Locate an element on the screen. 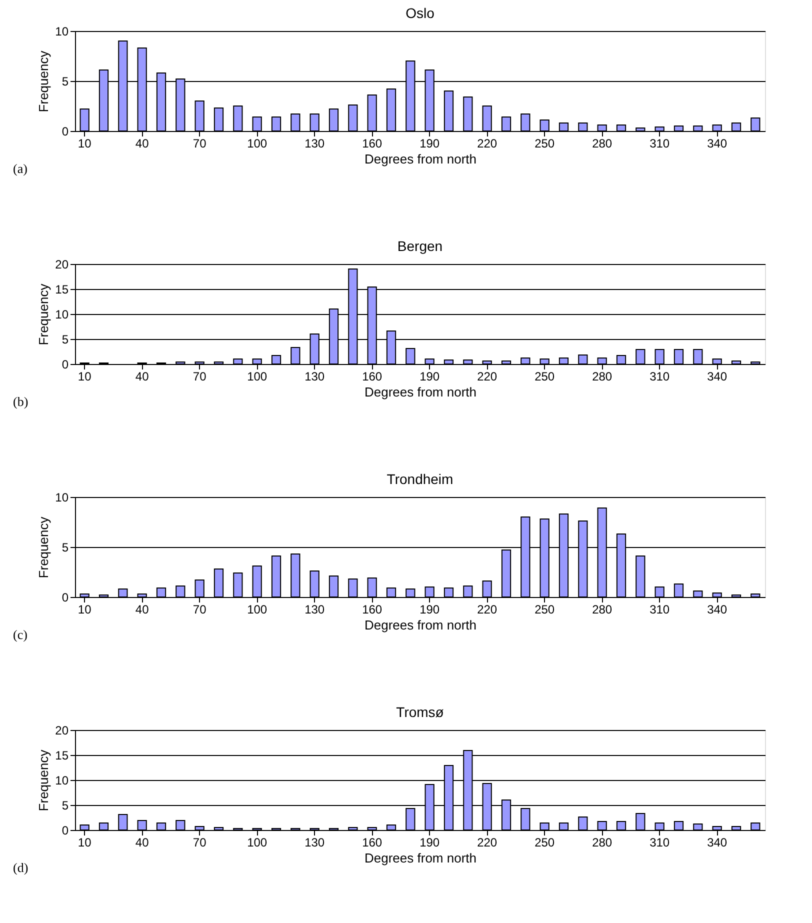 Image resolution: width=812 pixels, height=923 pixels. text: (b) is located at coordinates (20, 401).